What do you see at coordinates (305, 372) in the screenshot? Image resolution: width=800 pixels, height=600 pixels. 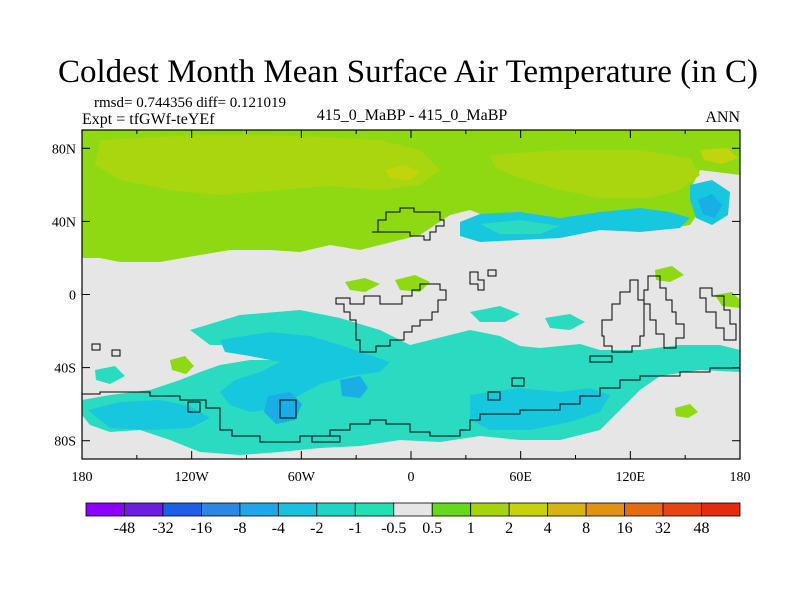 I see `region-negative-south-mid` at bounding box center [305, 372].